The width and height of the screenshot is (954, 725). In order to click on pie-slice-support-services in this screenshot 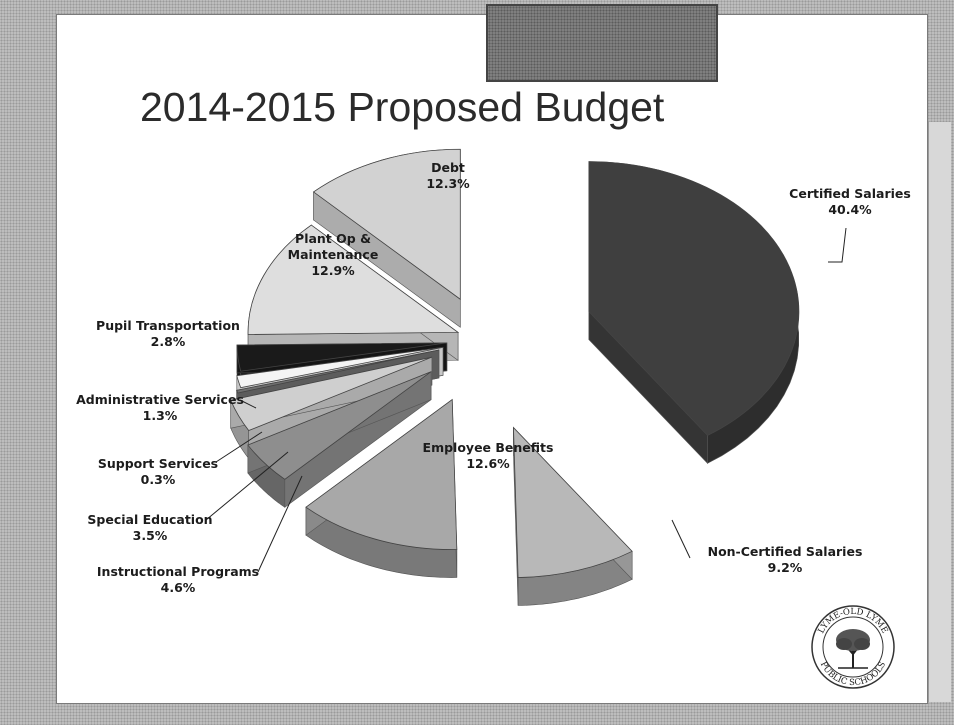, I will do `click(338, 371)`.